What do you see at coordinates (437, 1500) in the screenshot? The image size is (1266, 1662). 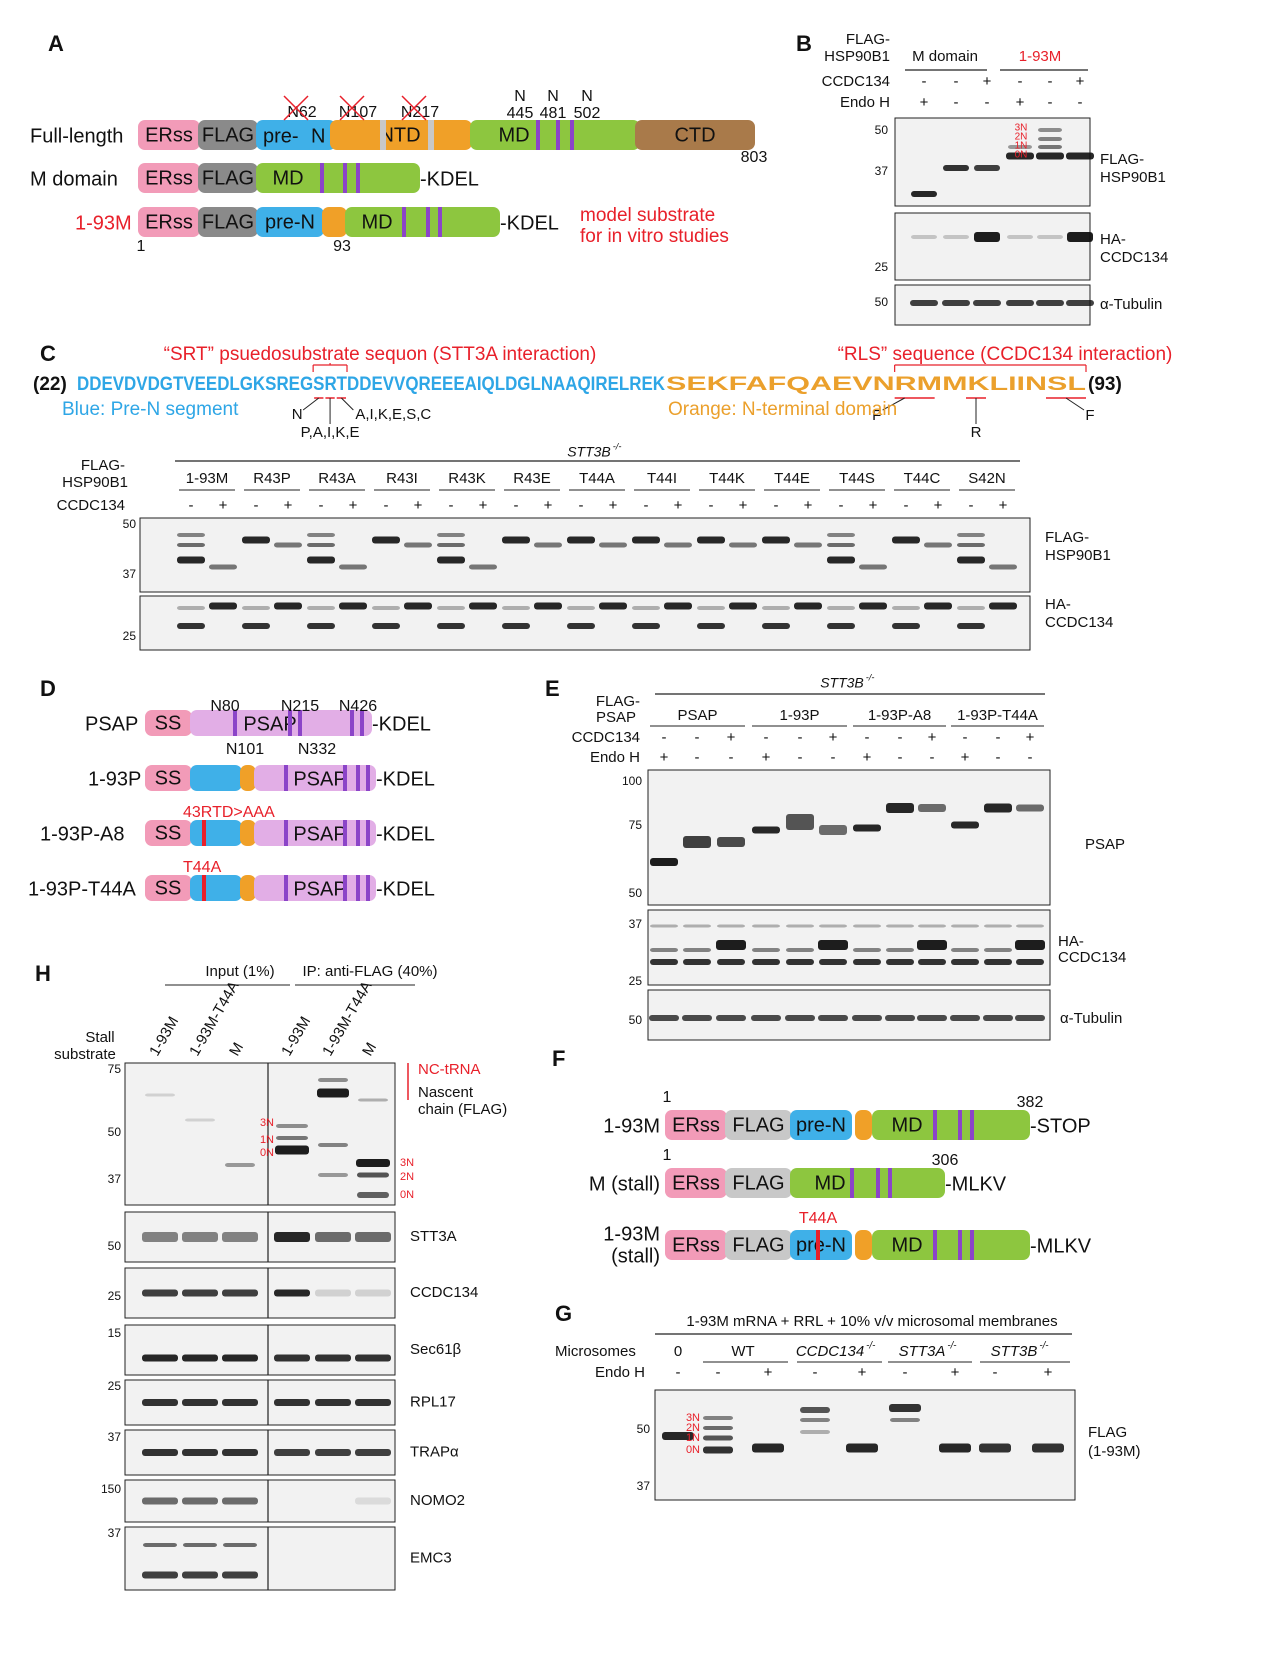 I see `blot-label: NOMO2` at bounding box center [437, 1500].